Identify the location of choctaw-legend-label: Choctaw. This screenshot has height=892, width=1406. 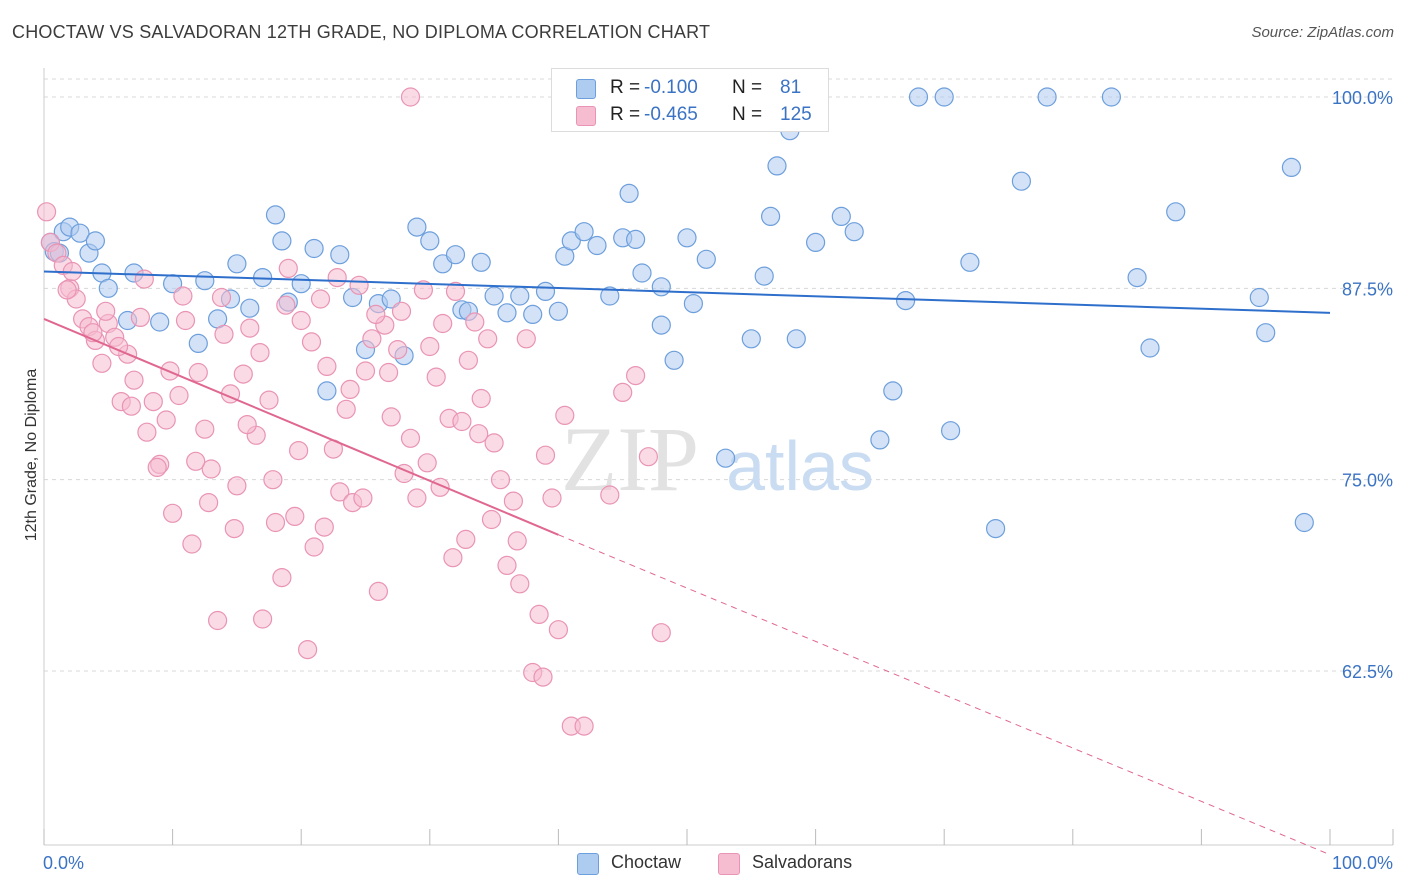
(646, 862).